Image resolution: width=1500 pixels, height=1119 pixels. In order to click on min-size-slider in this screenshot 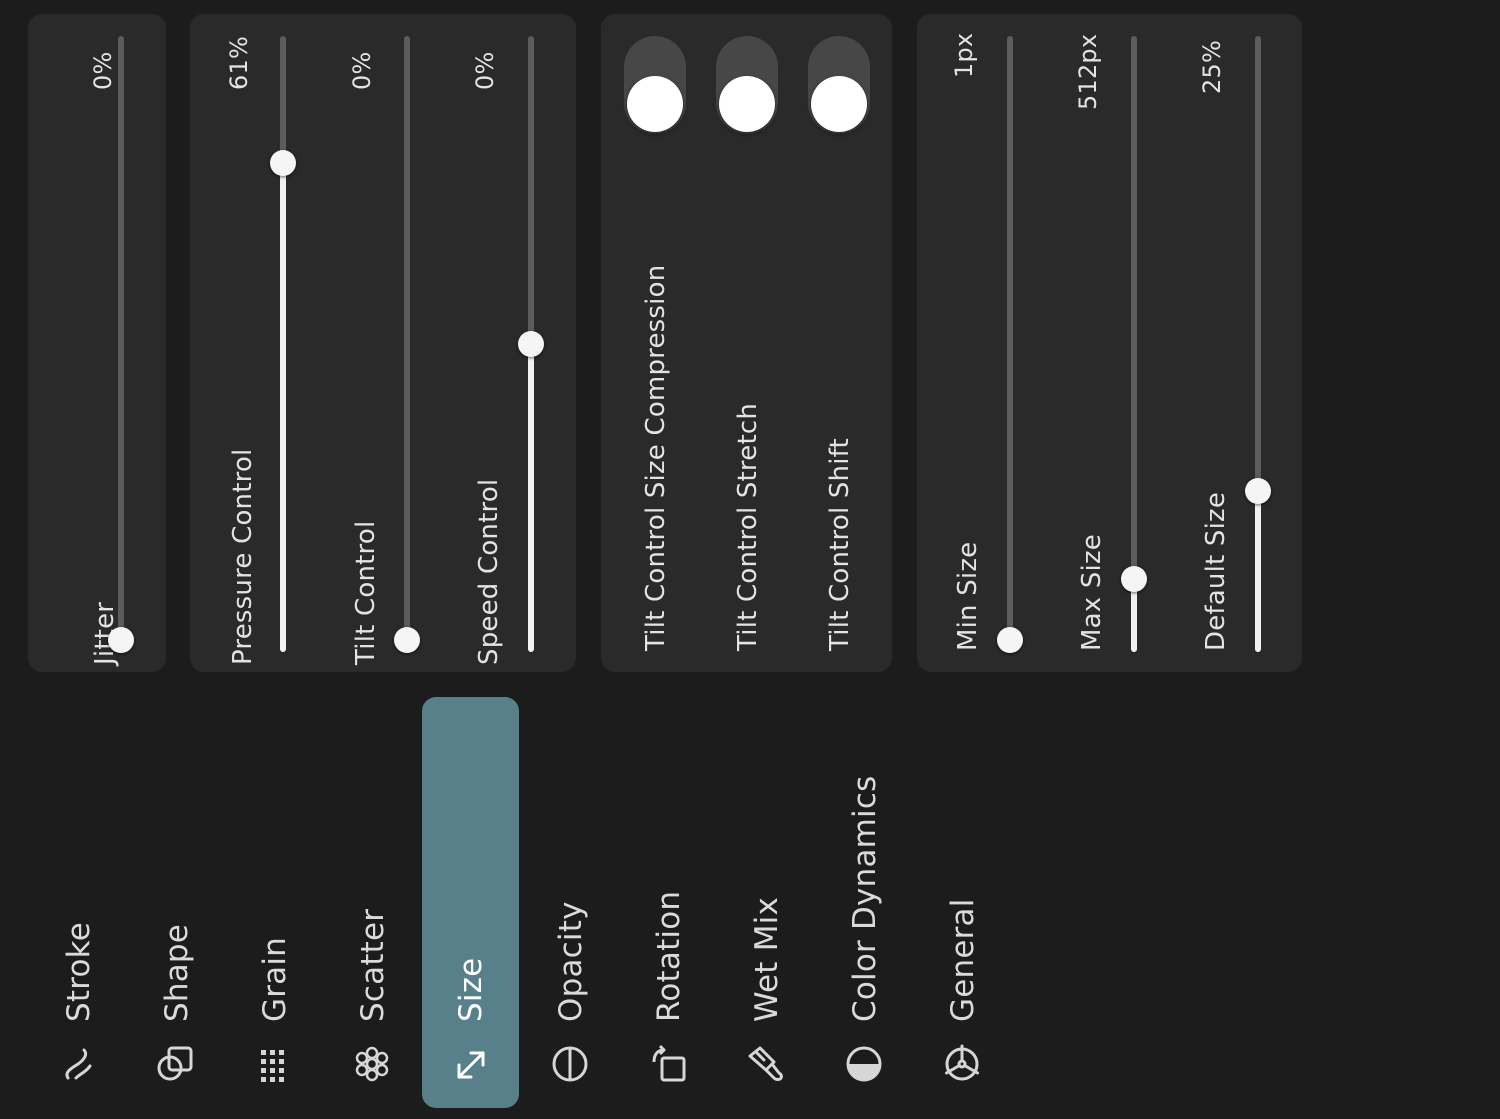, I will do `click(1010, 344)`.